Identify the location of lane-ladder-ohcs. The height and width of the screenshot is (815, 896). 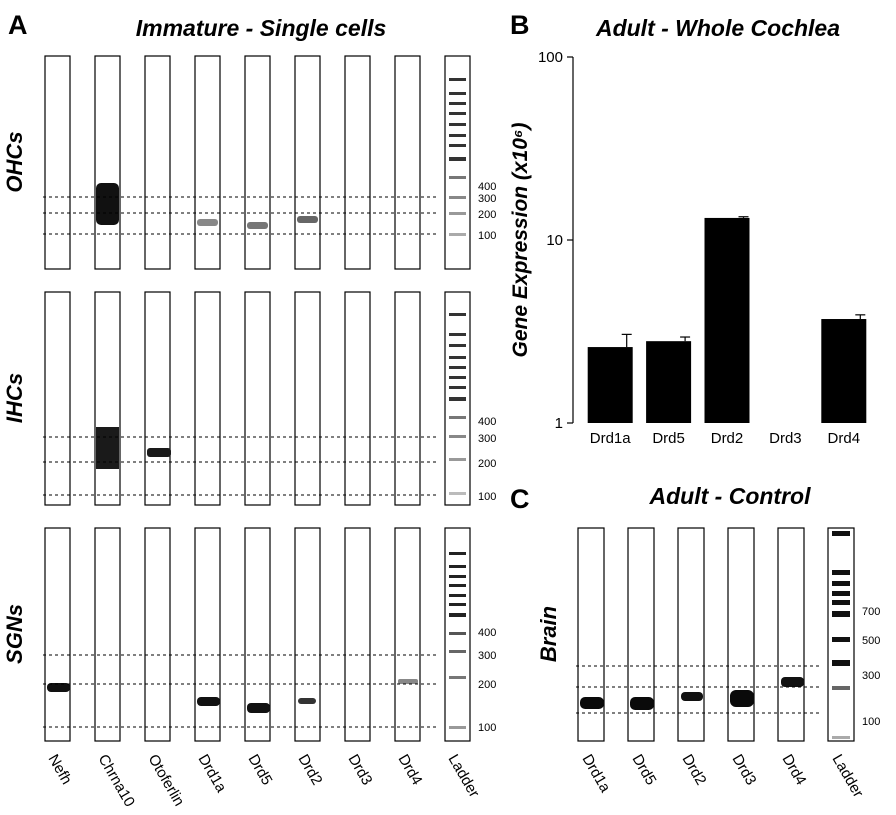
(457, 162).